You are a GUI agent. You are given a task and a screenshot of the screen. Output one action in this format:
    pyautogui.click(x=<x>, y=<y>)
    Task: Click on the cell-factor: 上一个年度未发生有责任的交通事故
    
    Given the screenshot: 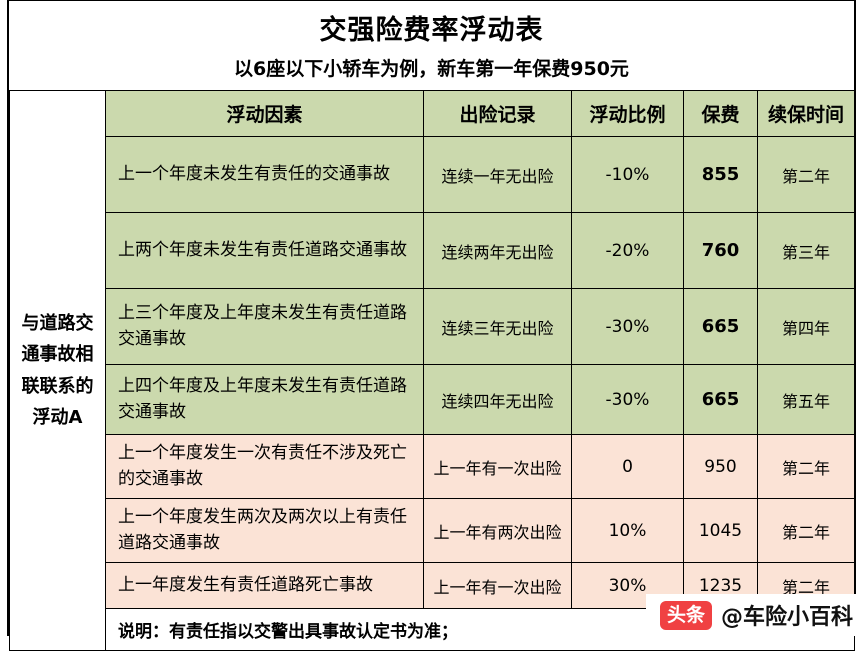 What is the action you would take?
    pyautogui.click(x=264, y=174)
    